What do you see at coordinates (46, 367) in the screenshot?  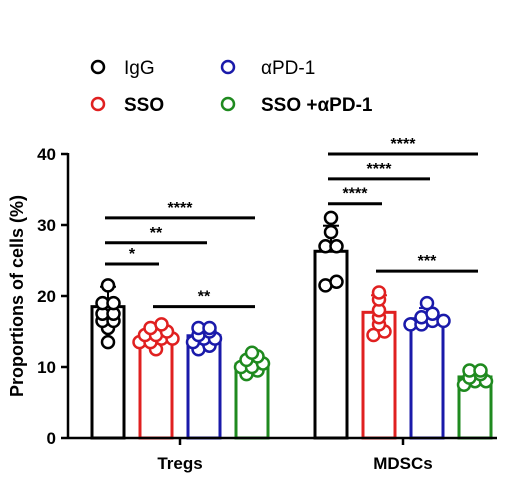 I see `y-tick-label: 10` at bounding box center [46, 367].